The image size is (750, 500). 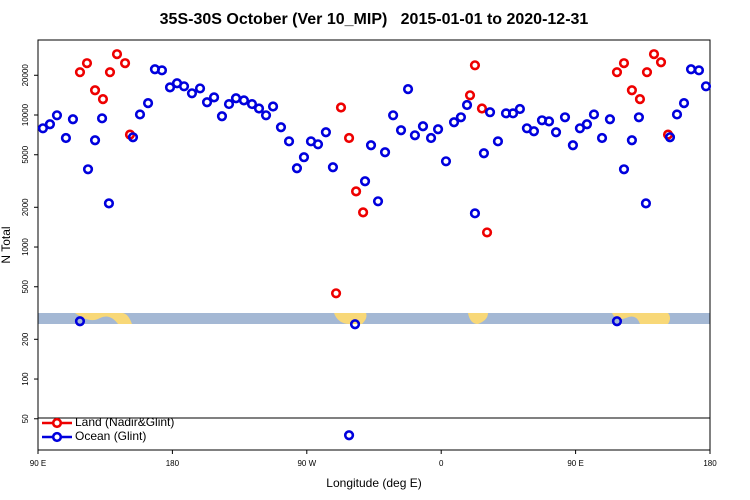 I want to click on y-axis-label: N Total, so click(x=6, y=244).